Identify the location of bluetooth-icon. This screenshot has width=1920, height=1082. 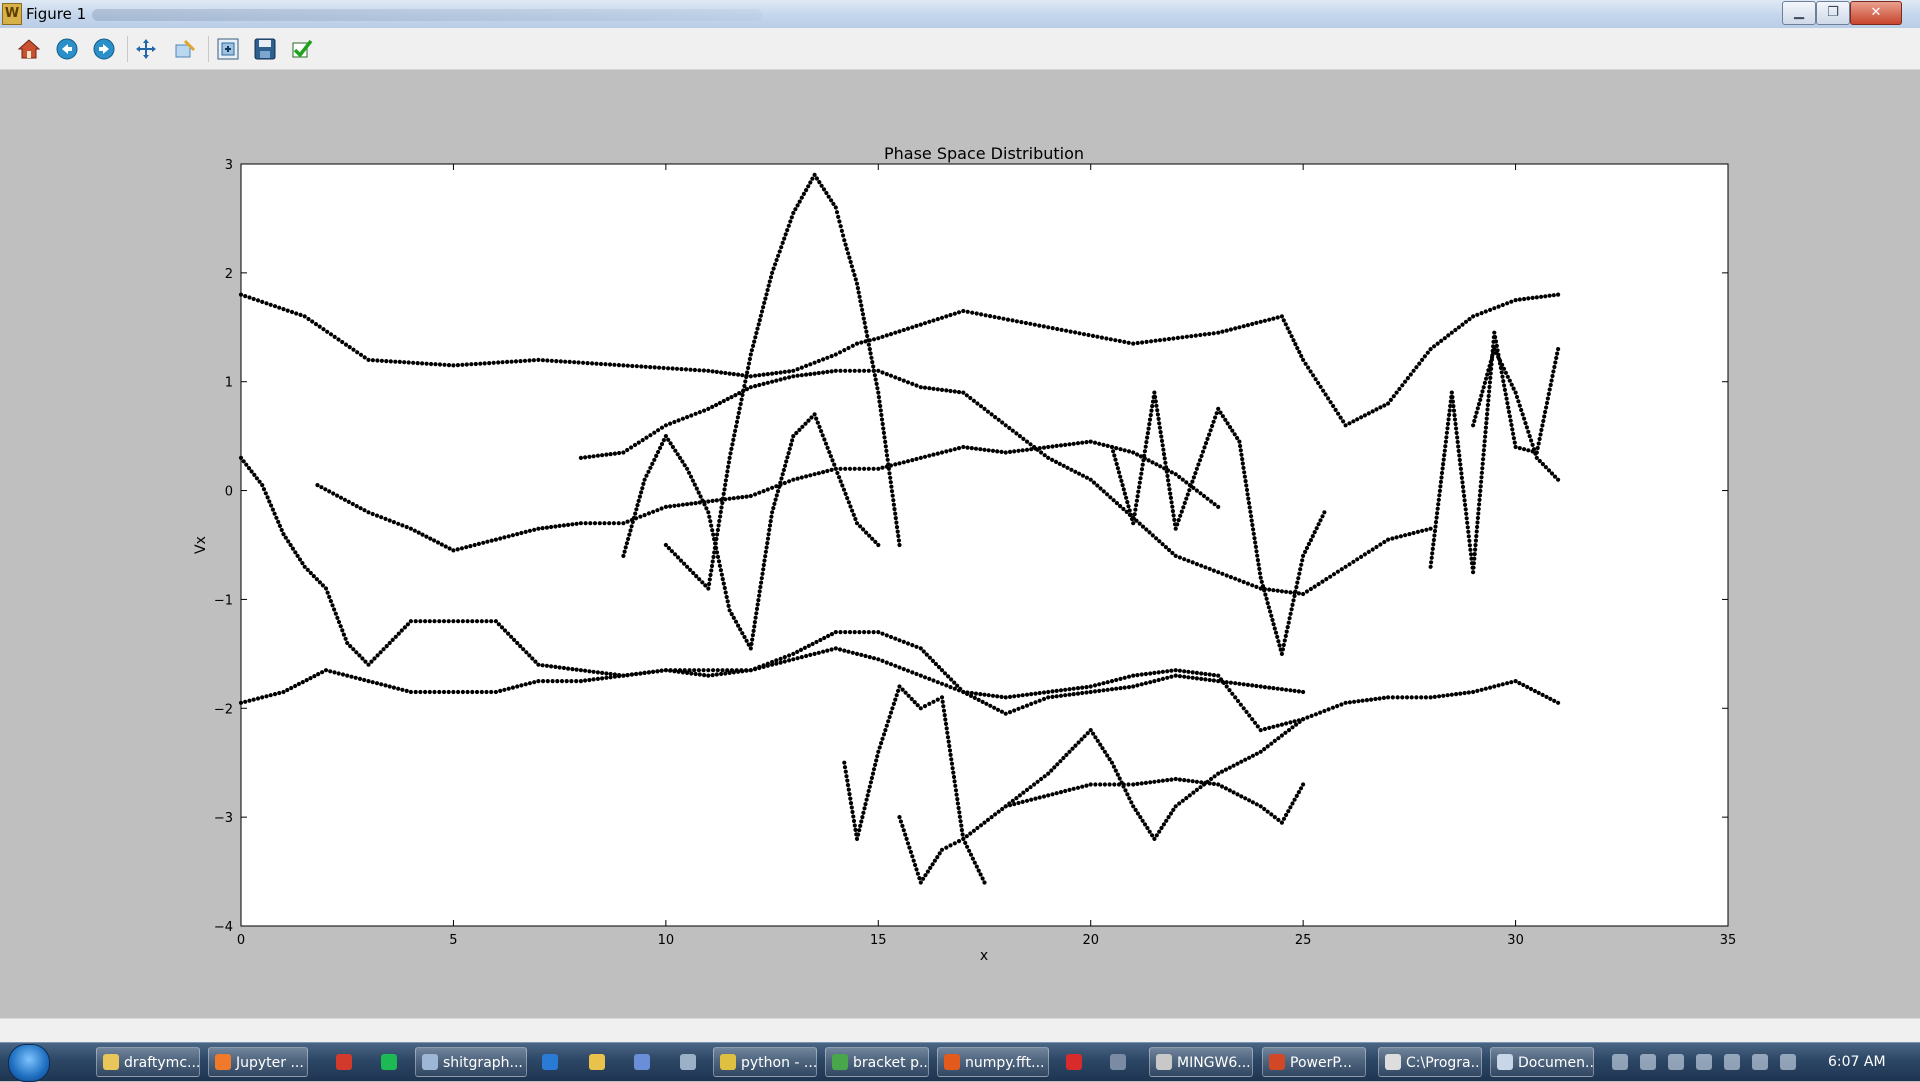
(1704, 1062).